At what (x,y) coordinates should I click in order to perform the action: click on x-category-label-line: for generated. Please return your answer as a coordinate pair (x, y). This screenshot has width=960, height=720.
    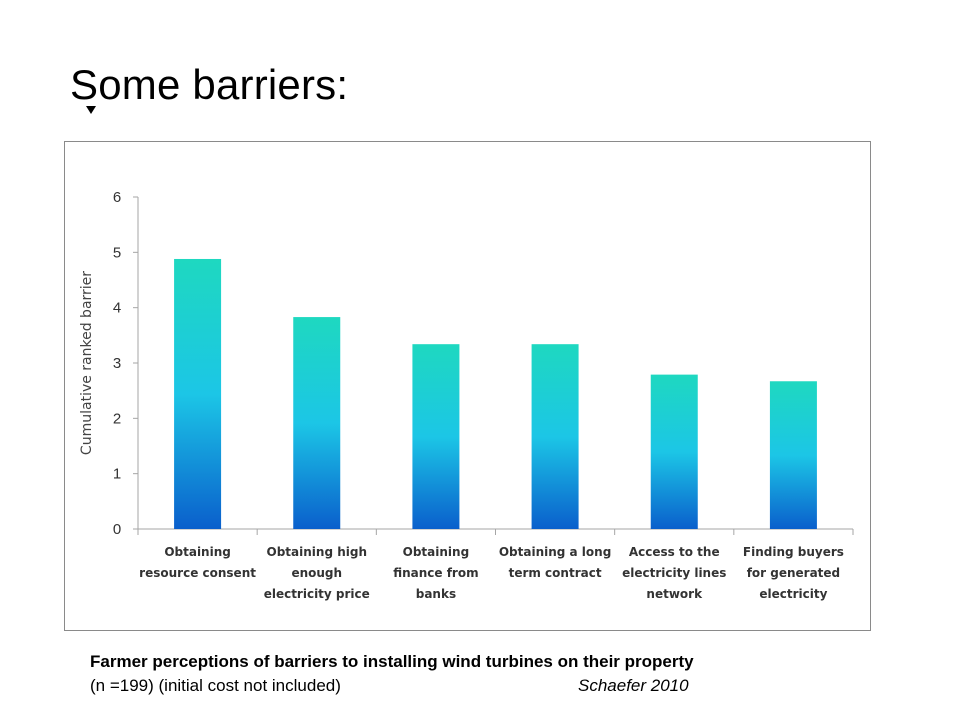
    Looking at the image, I should click on (793, 573).